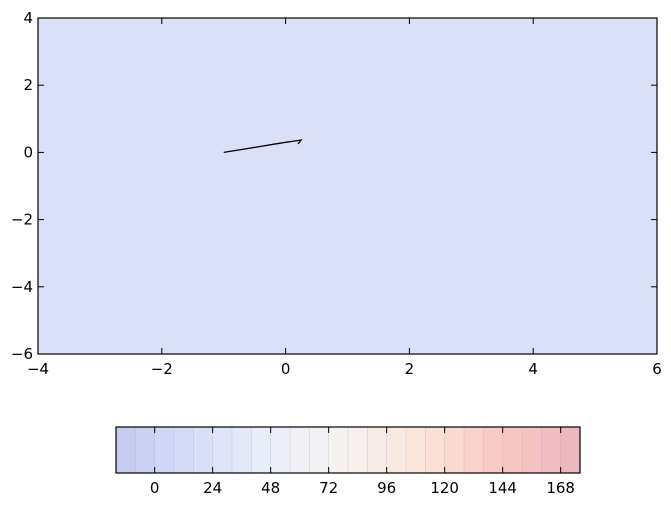 The height and width of the screenshot is (507, 671). What do you see at coordinates (162, 369) in the screenshot?
I see `x-tick-label: −2` at bounding box center [162, 369].